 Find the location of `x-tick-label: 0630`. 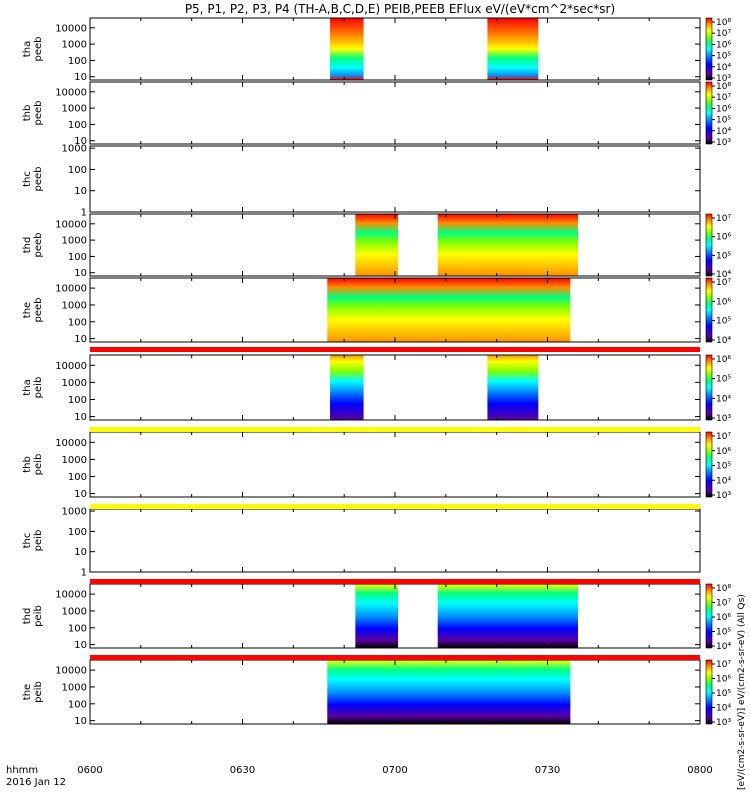

x-tick-label: 0630 is located at coordinates (242, 770).